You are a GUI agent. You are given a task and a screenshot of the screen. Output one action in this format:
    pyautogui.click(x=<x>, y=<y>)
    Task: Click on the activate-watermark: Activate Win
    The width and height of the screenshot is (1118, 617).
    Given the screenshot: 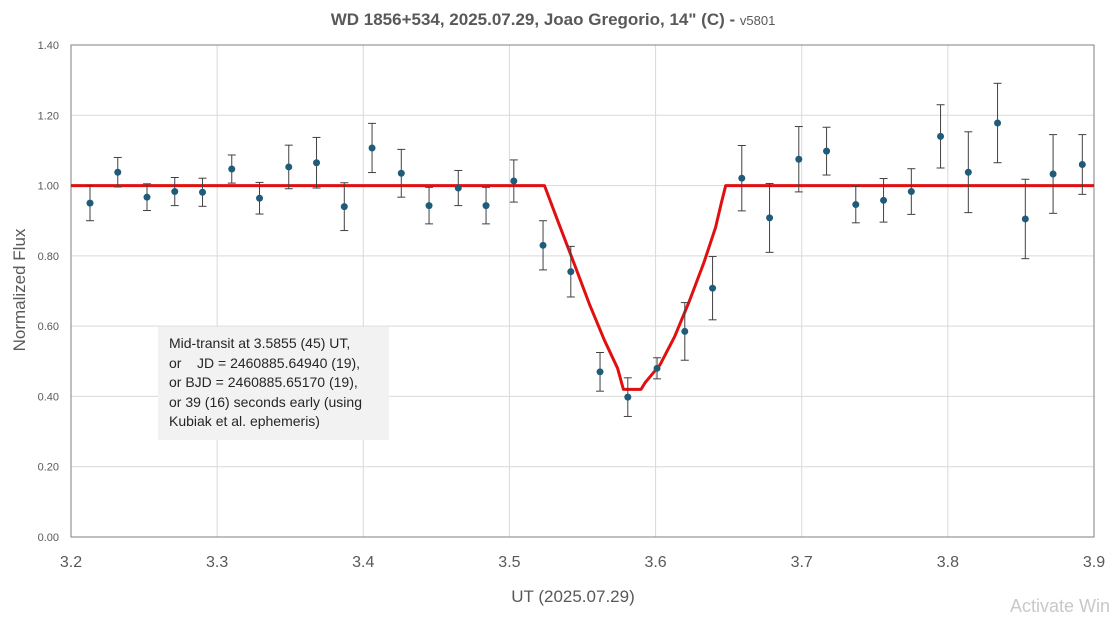 What is the action you would take?
    pyautogui.click(x=1060, y=606)
    